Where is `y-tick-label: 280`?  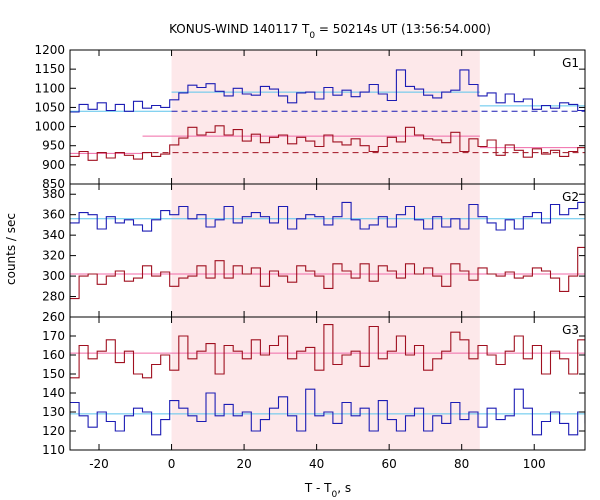
y-tick-label: 280 is located at coordinates (53, 297).